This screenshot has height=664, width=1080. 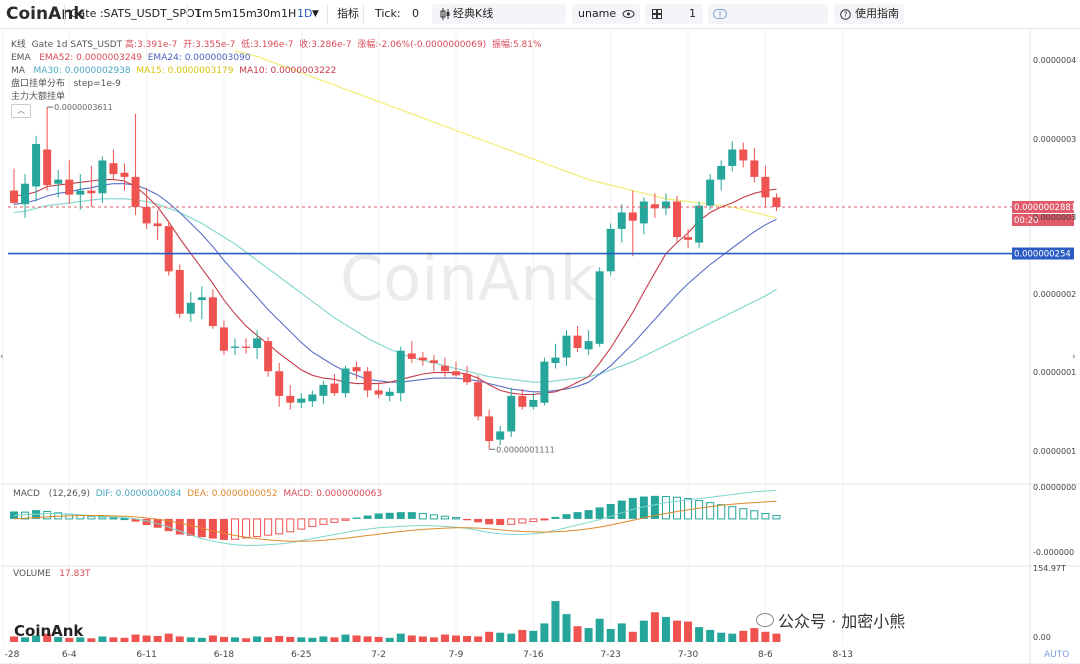 What do you see at coordinates (38, 84) in the screenshot?
I see `orderbook-label: 盘口挂单分布` at bounding box center [38, 84].